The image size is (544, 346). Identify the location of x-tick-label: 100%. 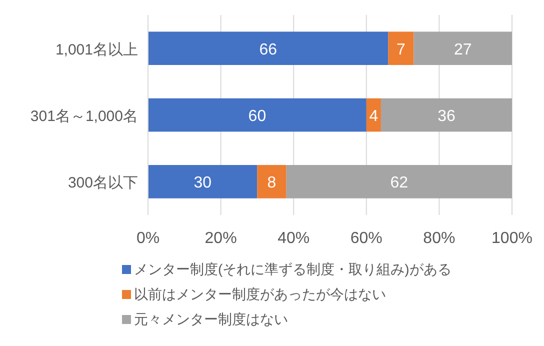
(512, 238).